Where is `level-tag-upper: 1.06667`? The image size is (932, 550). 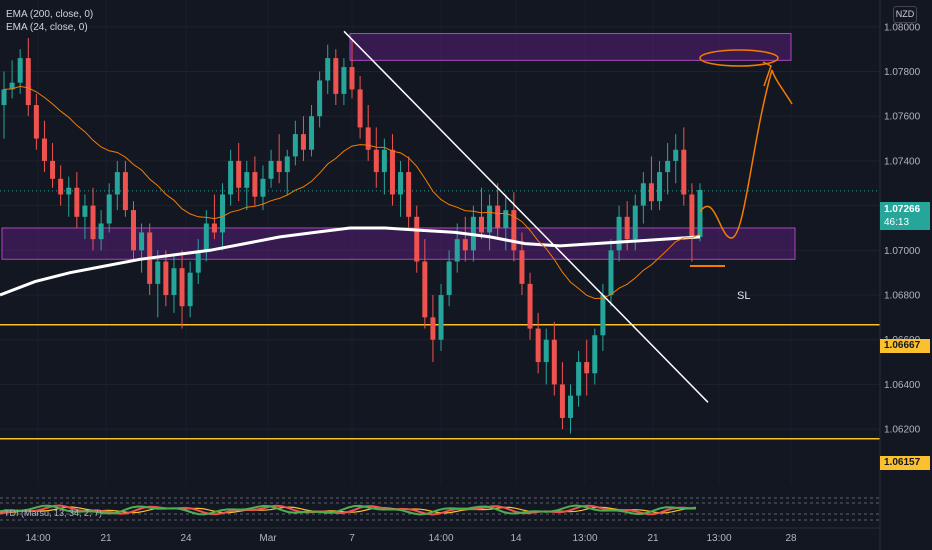 level-tag-upper: 1.06667 is located at coordinates (905, 346).